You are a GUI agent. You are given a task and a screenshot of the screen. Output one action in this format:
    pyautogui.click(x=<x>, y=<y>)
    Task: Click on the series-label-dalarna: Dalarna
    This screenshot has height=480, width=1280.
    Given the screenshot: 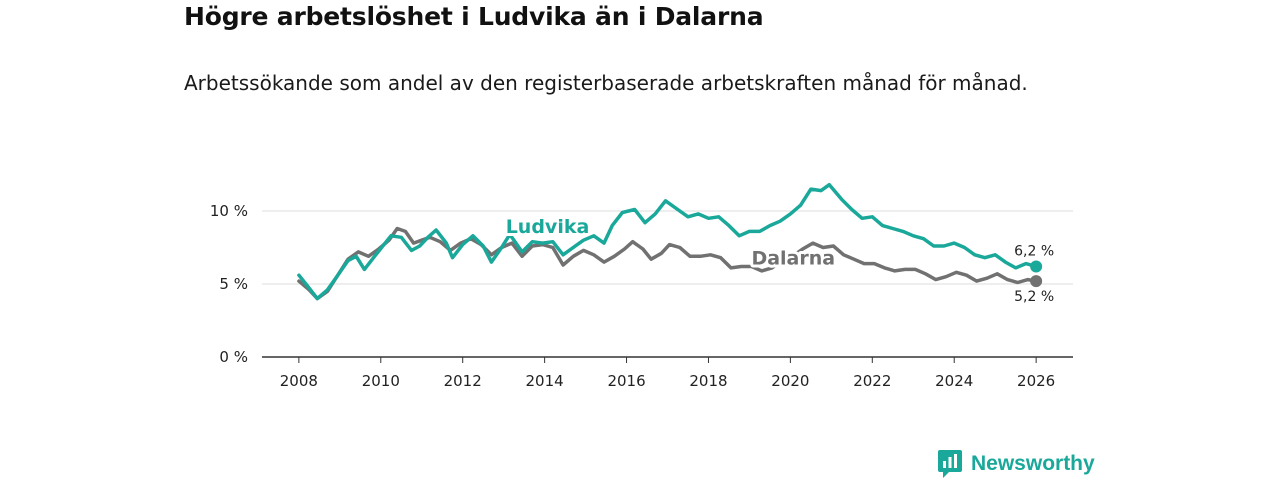 What is the action you would take?
    pyautogui.click(x=793, y=258)
    